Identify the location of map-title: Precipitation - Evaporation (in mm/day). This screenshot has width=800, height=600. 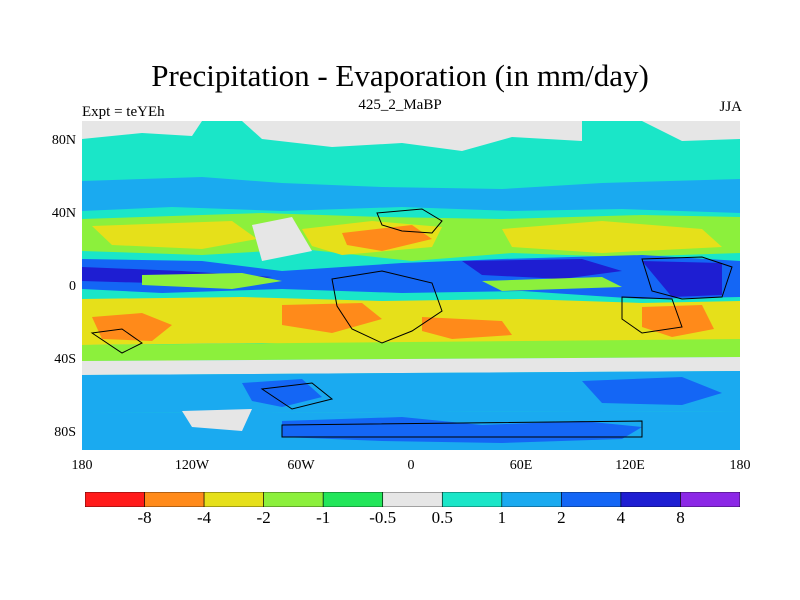
(400, 75).